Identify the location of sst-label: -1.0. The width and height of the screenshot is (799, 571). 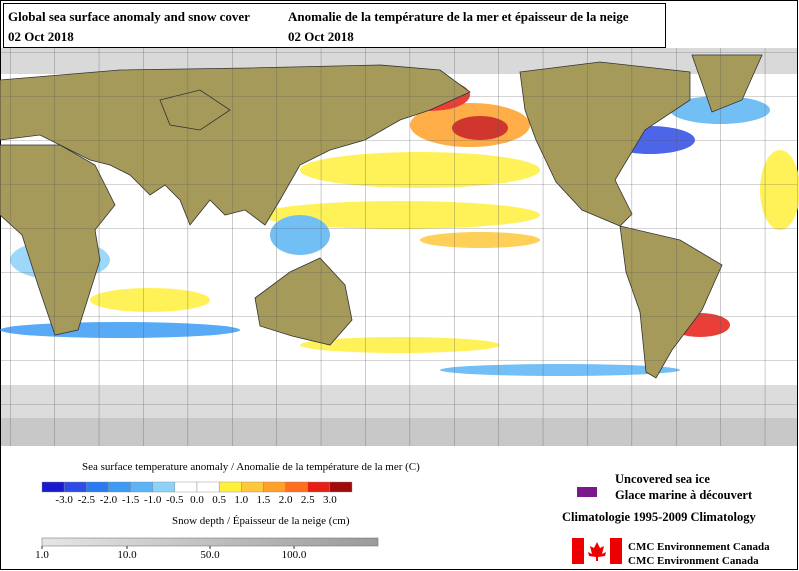
(153, 500).